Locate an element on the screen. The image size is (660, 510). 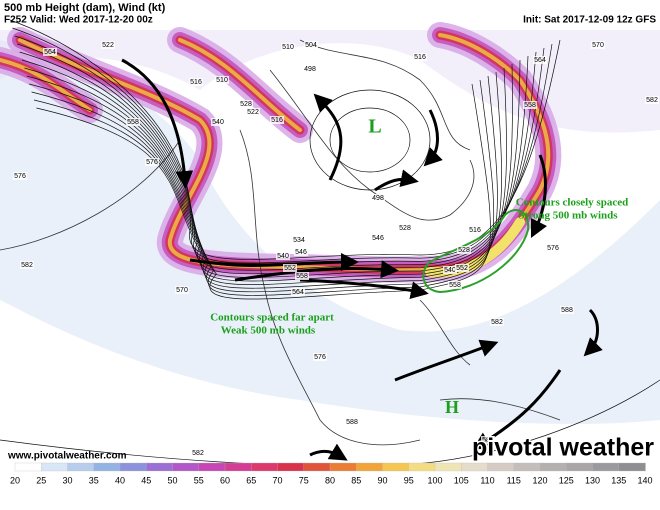
contour-label: 558 is located at coordinates (302, 276).